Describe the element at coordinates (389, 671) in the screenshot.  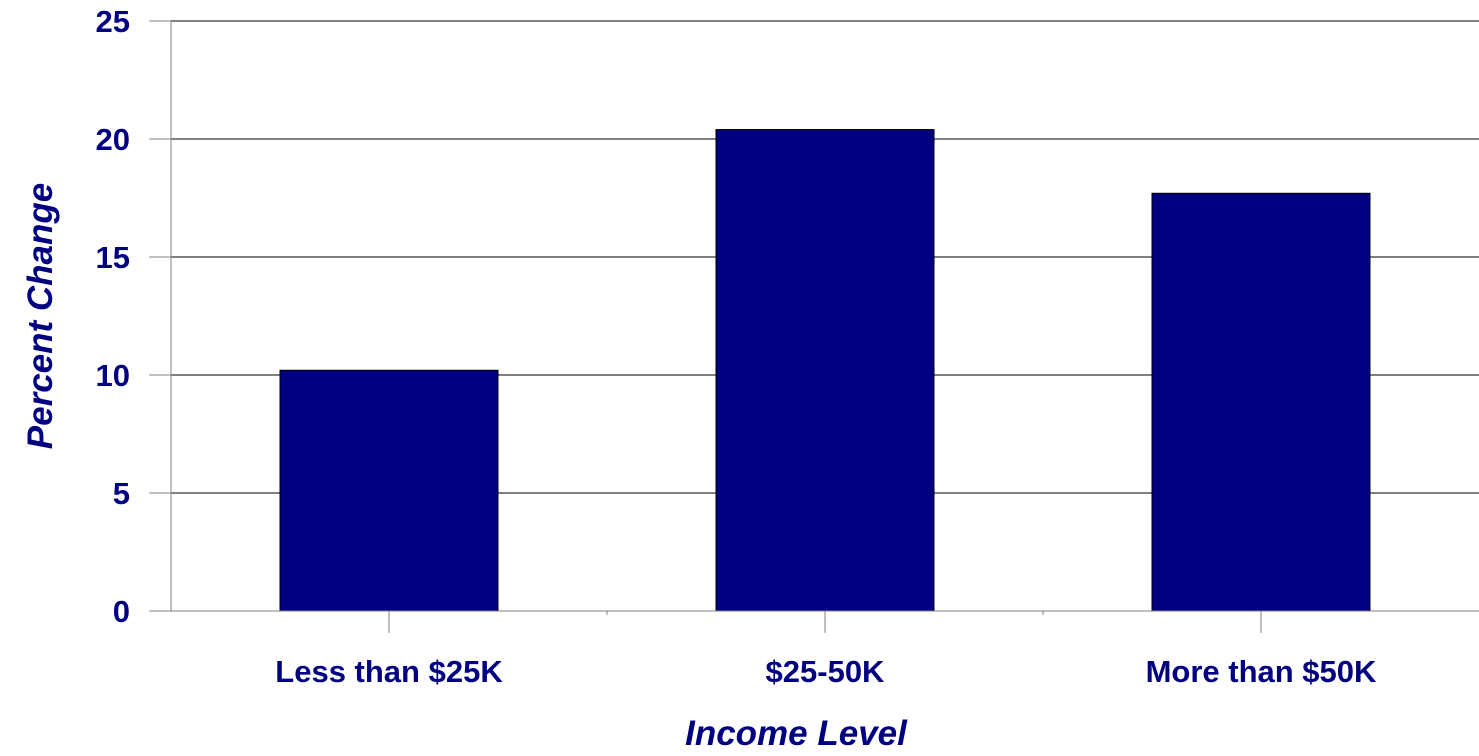
I see `x-tick-label: Less than $25K` at that location.